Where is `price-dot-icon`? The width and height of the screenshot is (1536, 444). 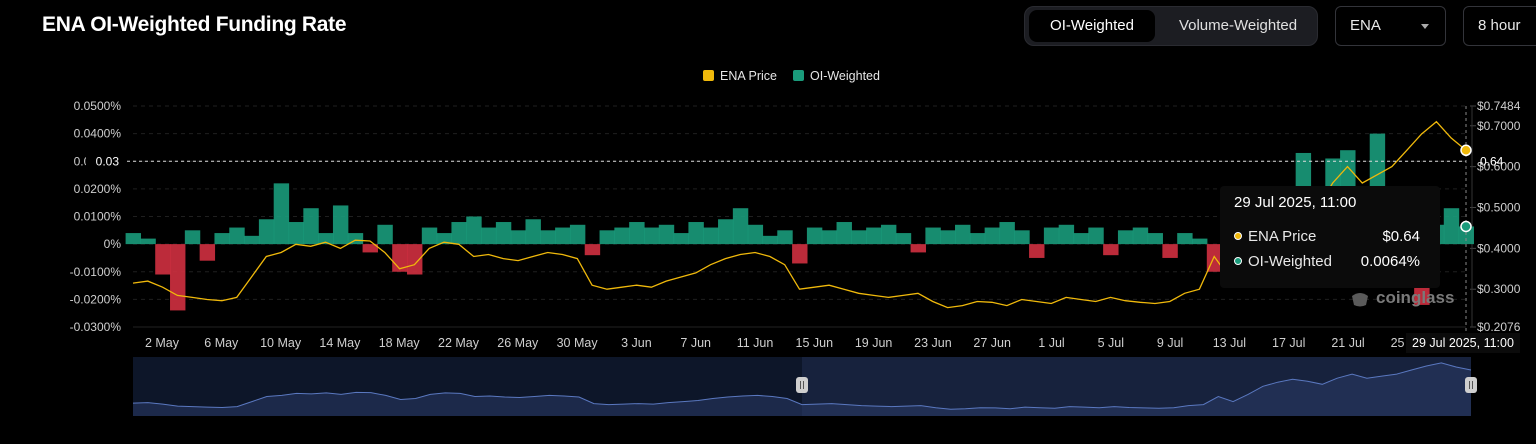
price-dot-icon is located at coordinates (1238, 236).